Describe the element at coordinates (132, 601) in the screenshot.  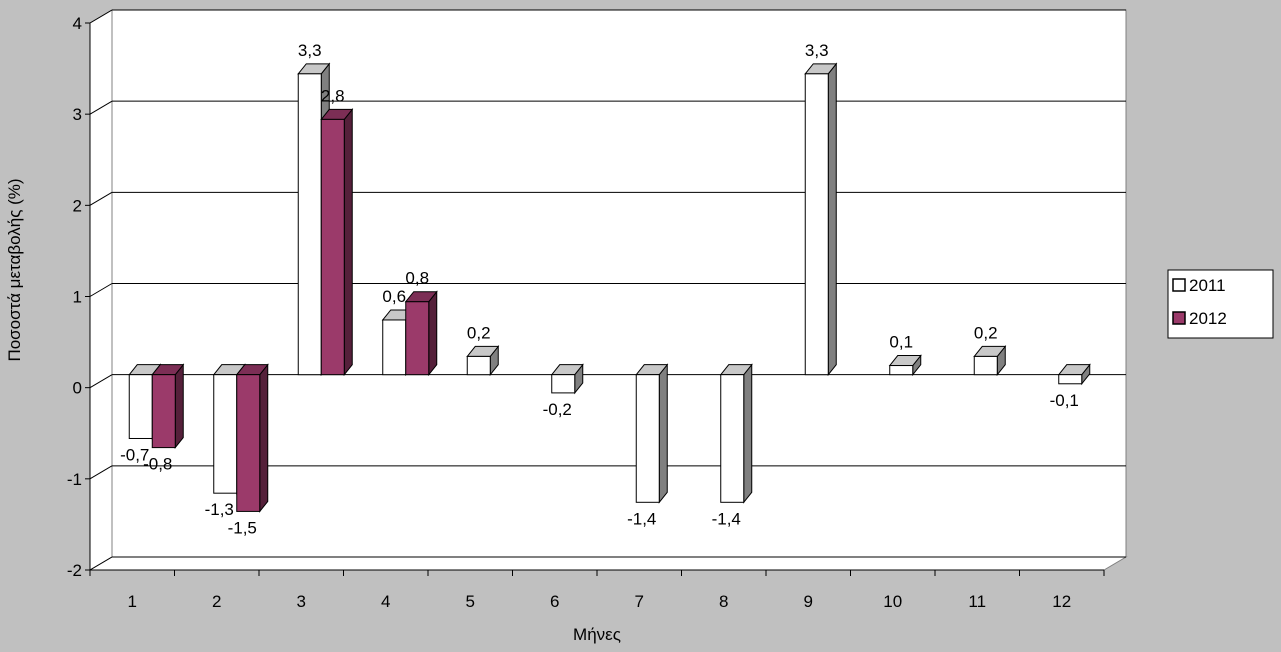
I see `x-tick-label: 1` at that location.